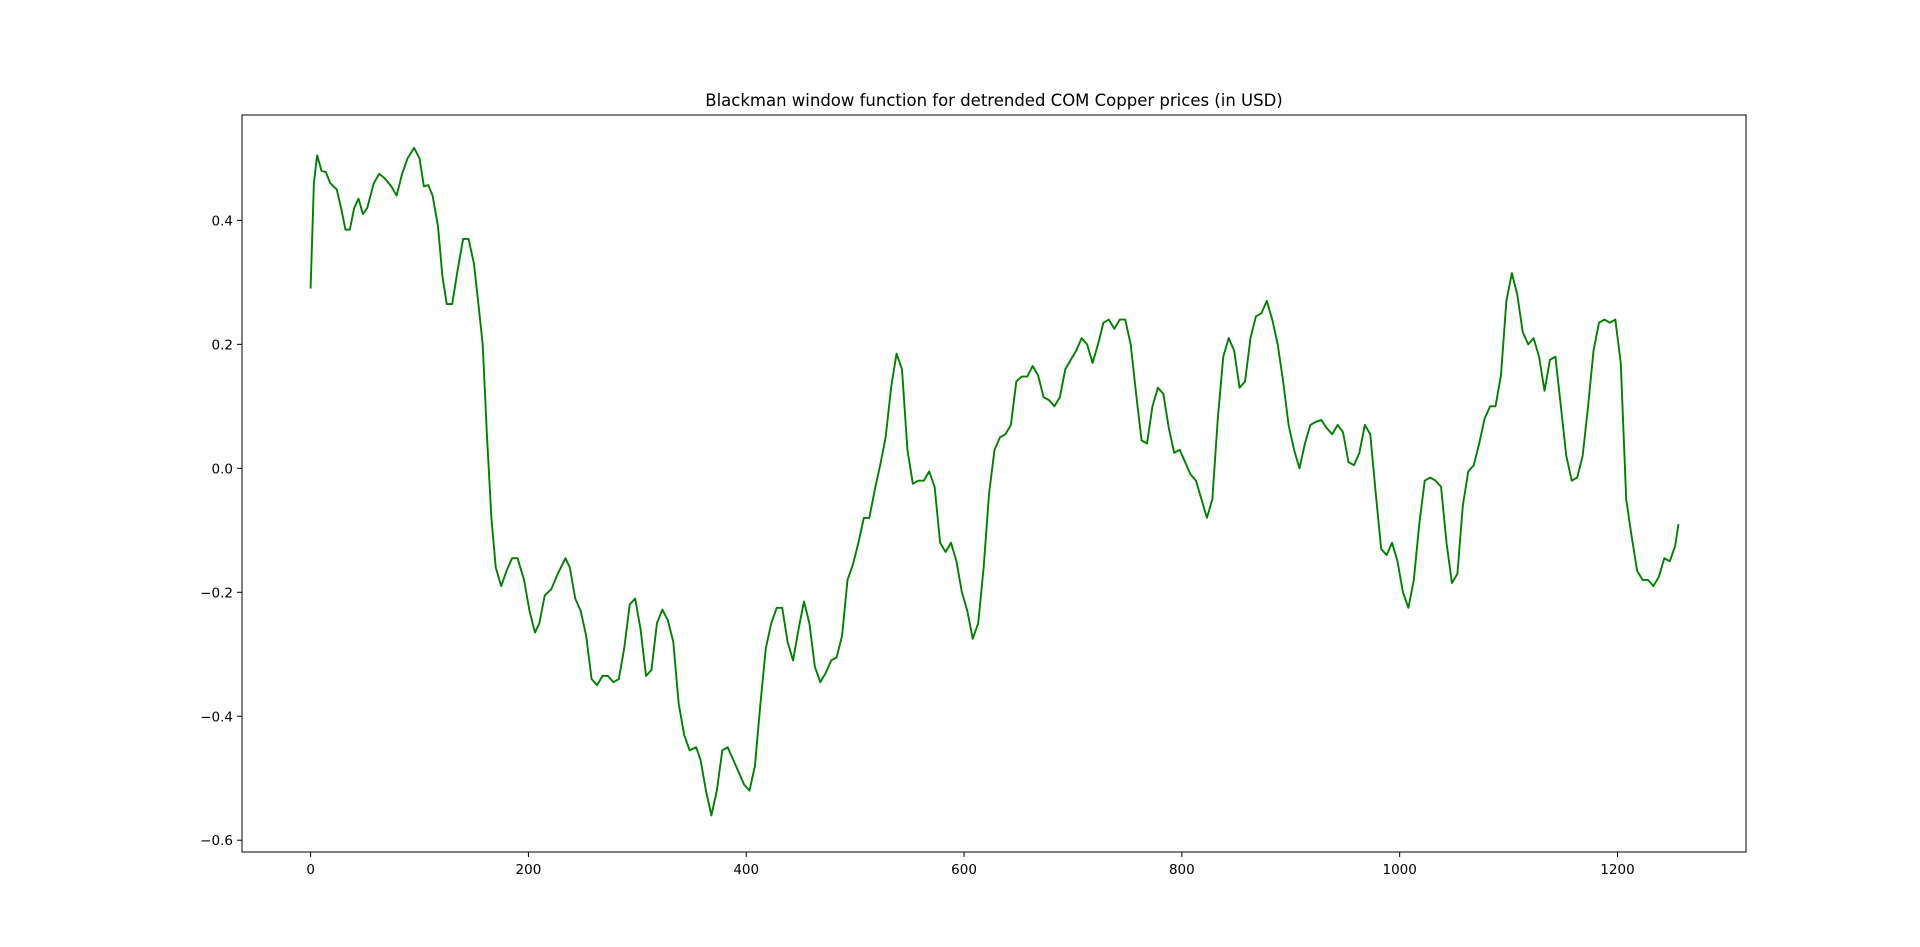 This screenshot has width=1920, height=947. Describe the element at coordinates (222, 345) in the screenshot. I see `y-tick-label: 0.2` at that location.